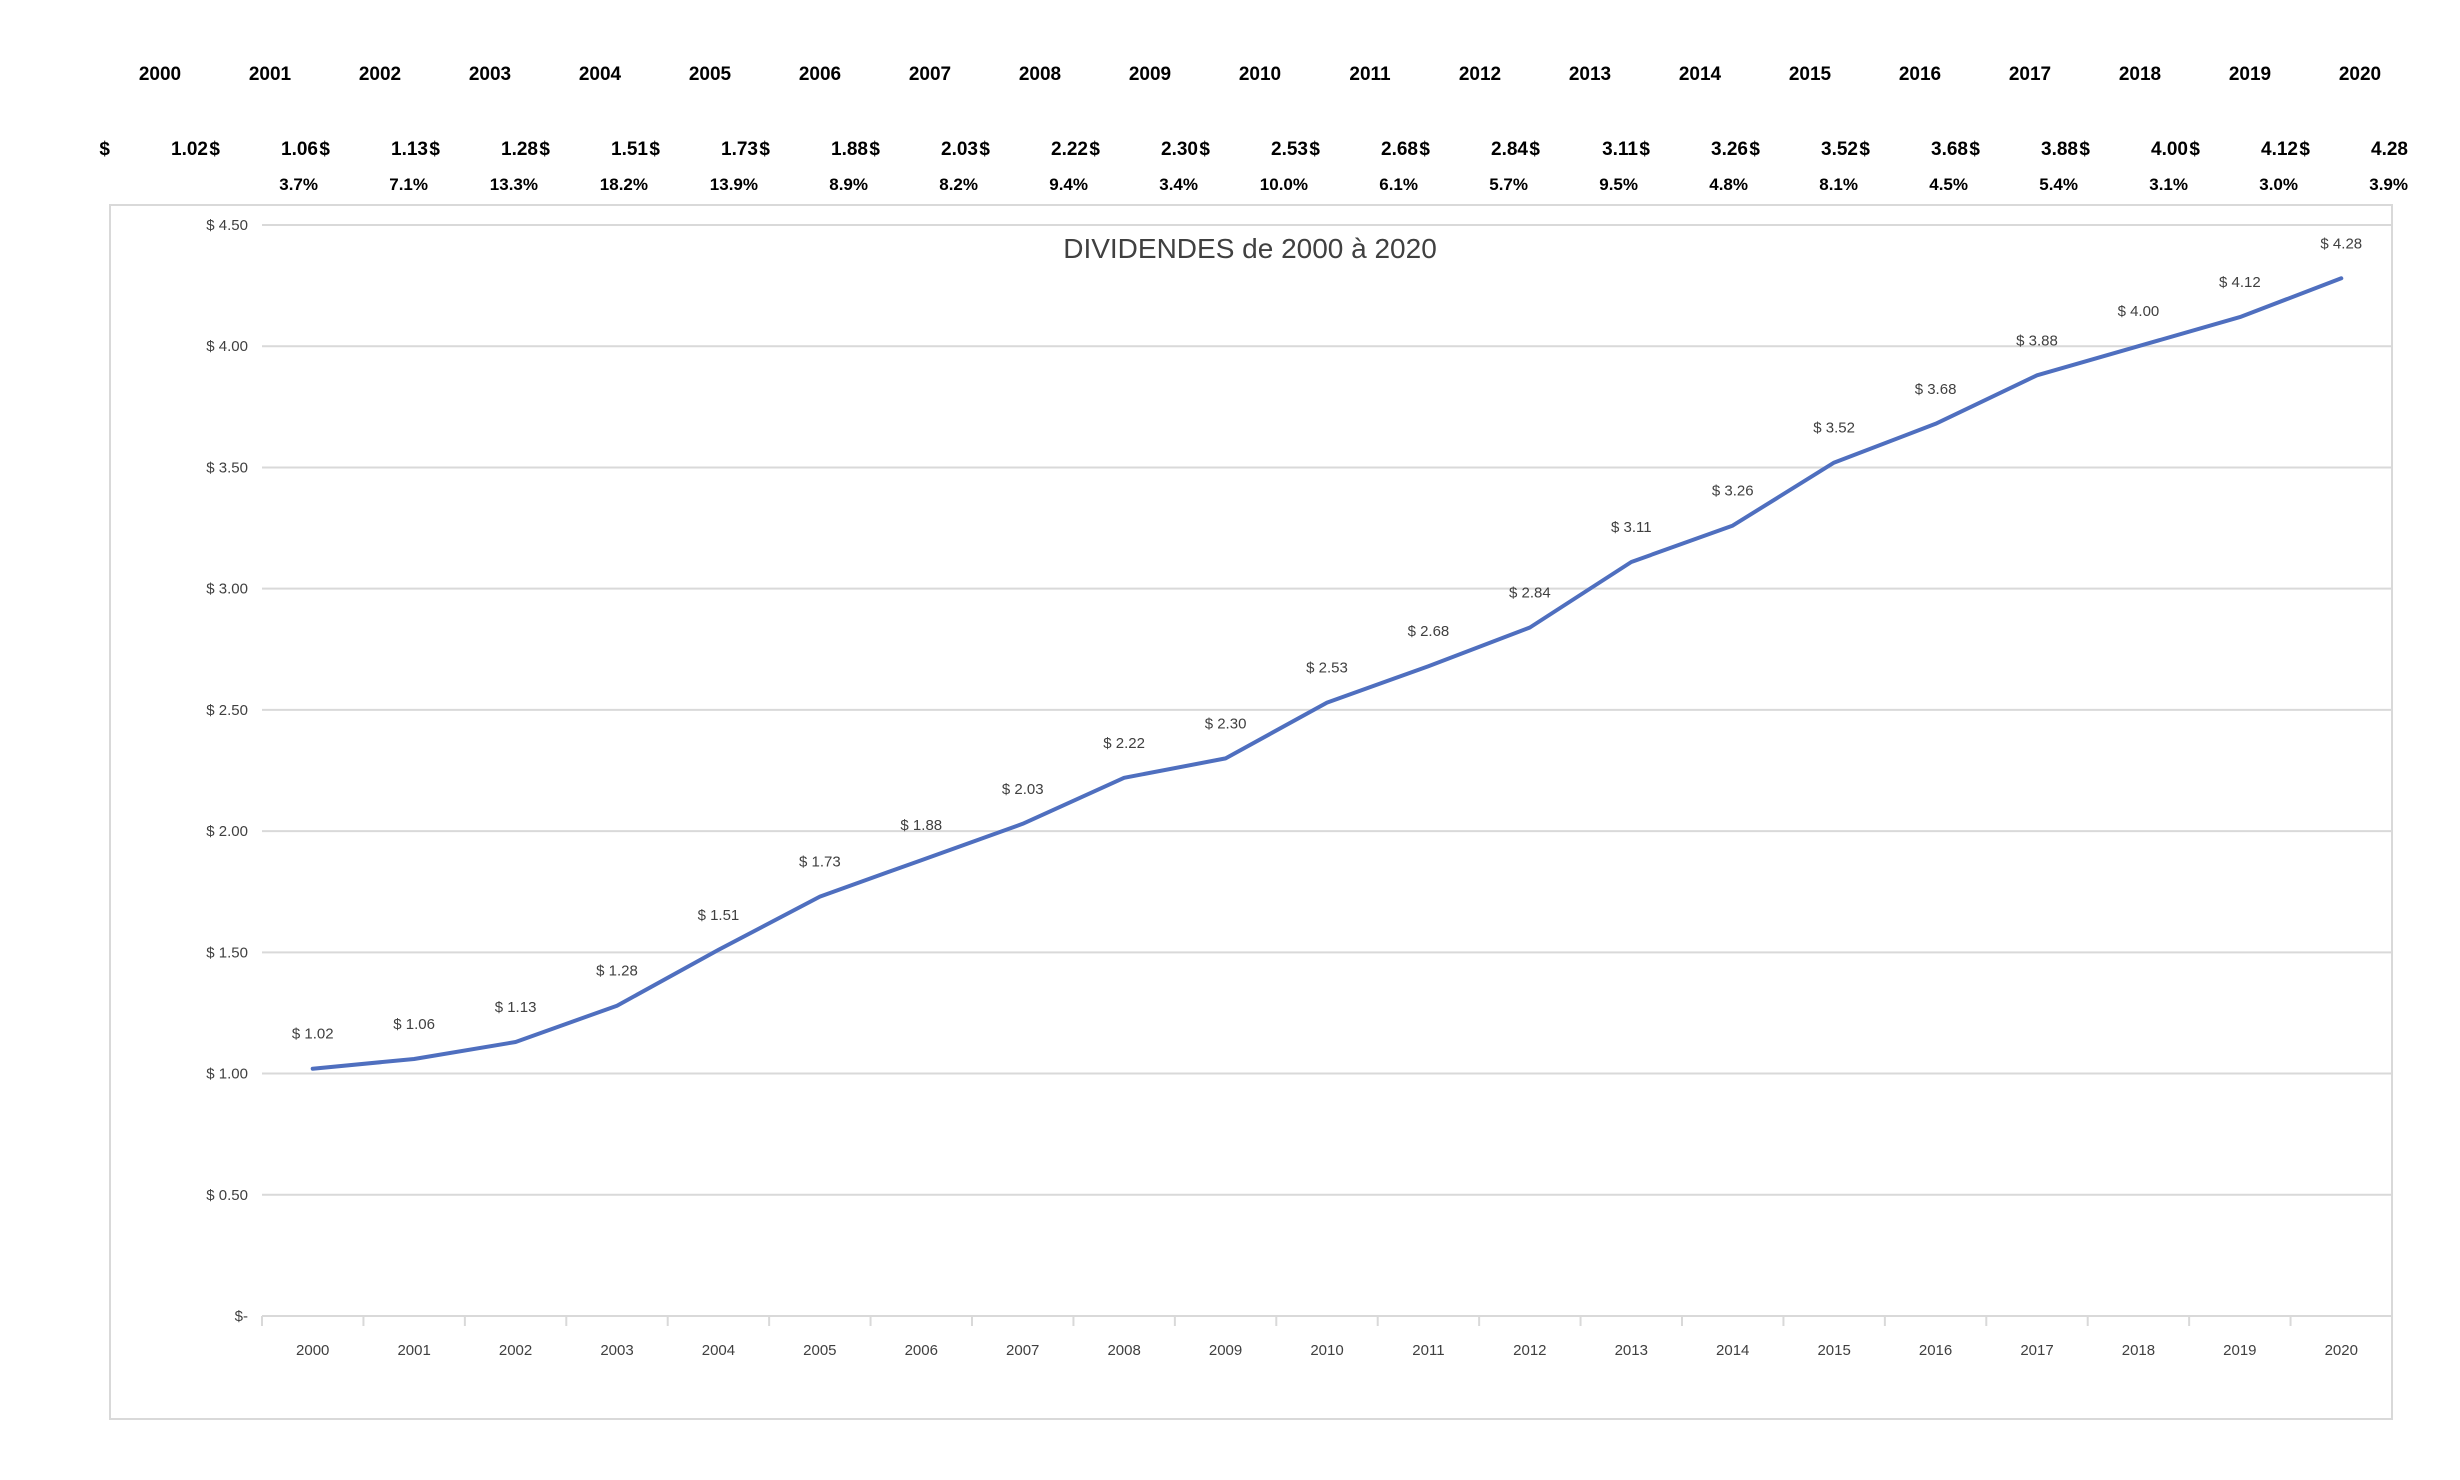 Image resolution: width=2460 pixels, height=1480 pixels. Describe the element at coordinates (189, 149) in the screenshot. I see `table-dividend-cell: 1.02` at that location.